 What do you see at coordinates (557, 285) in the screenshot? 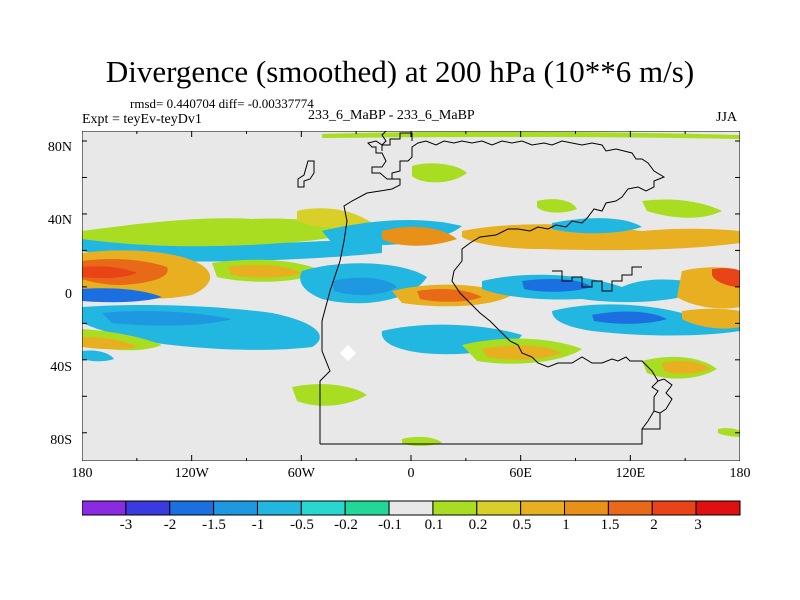
I see `contour-eq-blue-e2` at bounding box center [557, 285].